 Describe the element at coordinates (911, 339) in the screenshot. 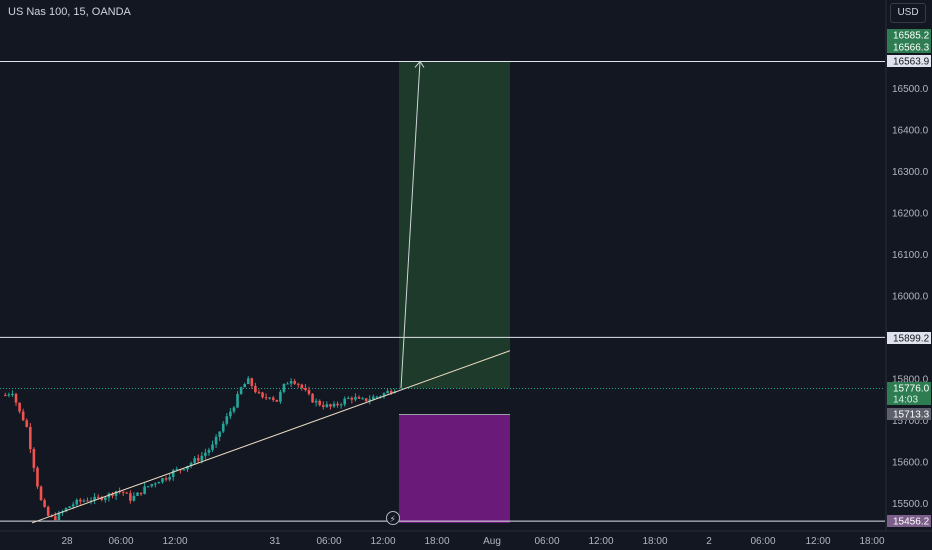

I see `price-label-level: 15899.2` at that location.